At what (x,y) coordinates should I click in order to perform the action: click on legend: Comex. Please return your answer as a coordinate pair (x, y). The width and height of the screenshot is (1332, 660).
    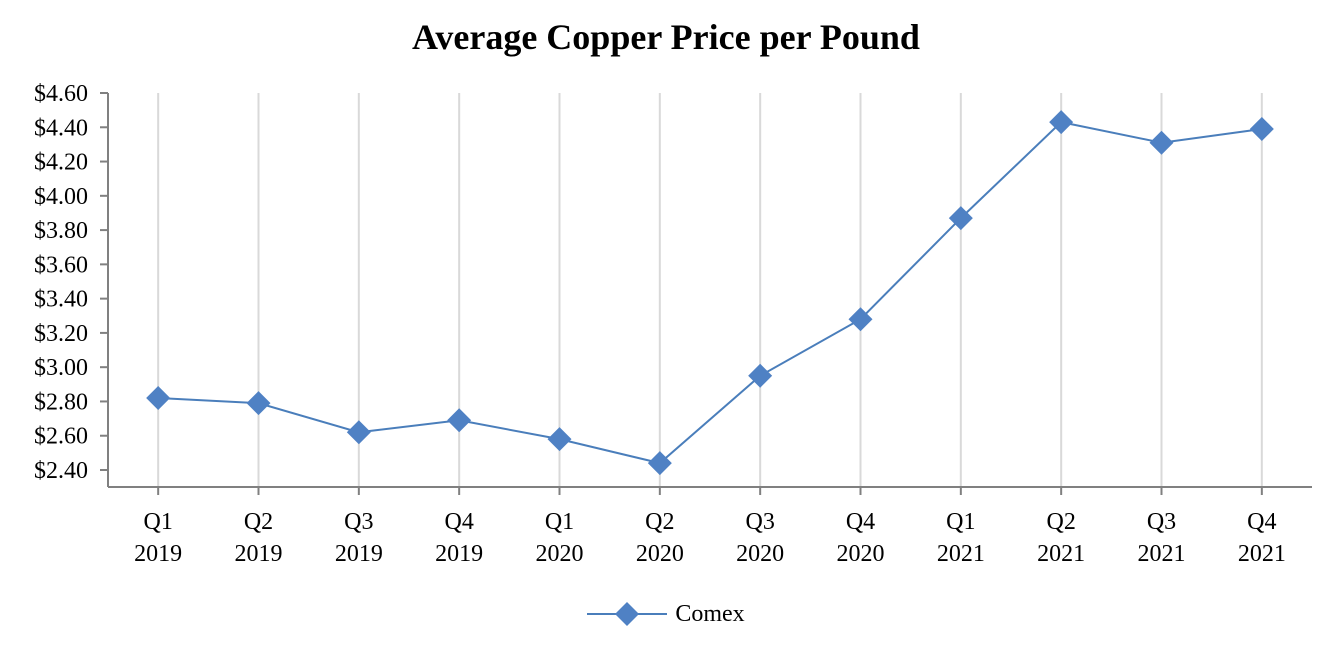
    Looking at the image, I should click on (666, 614).